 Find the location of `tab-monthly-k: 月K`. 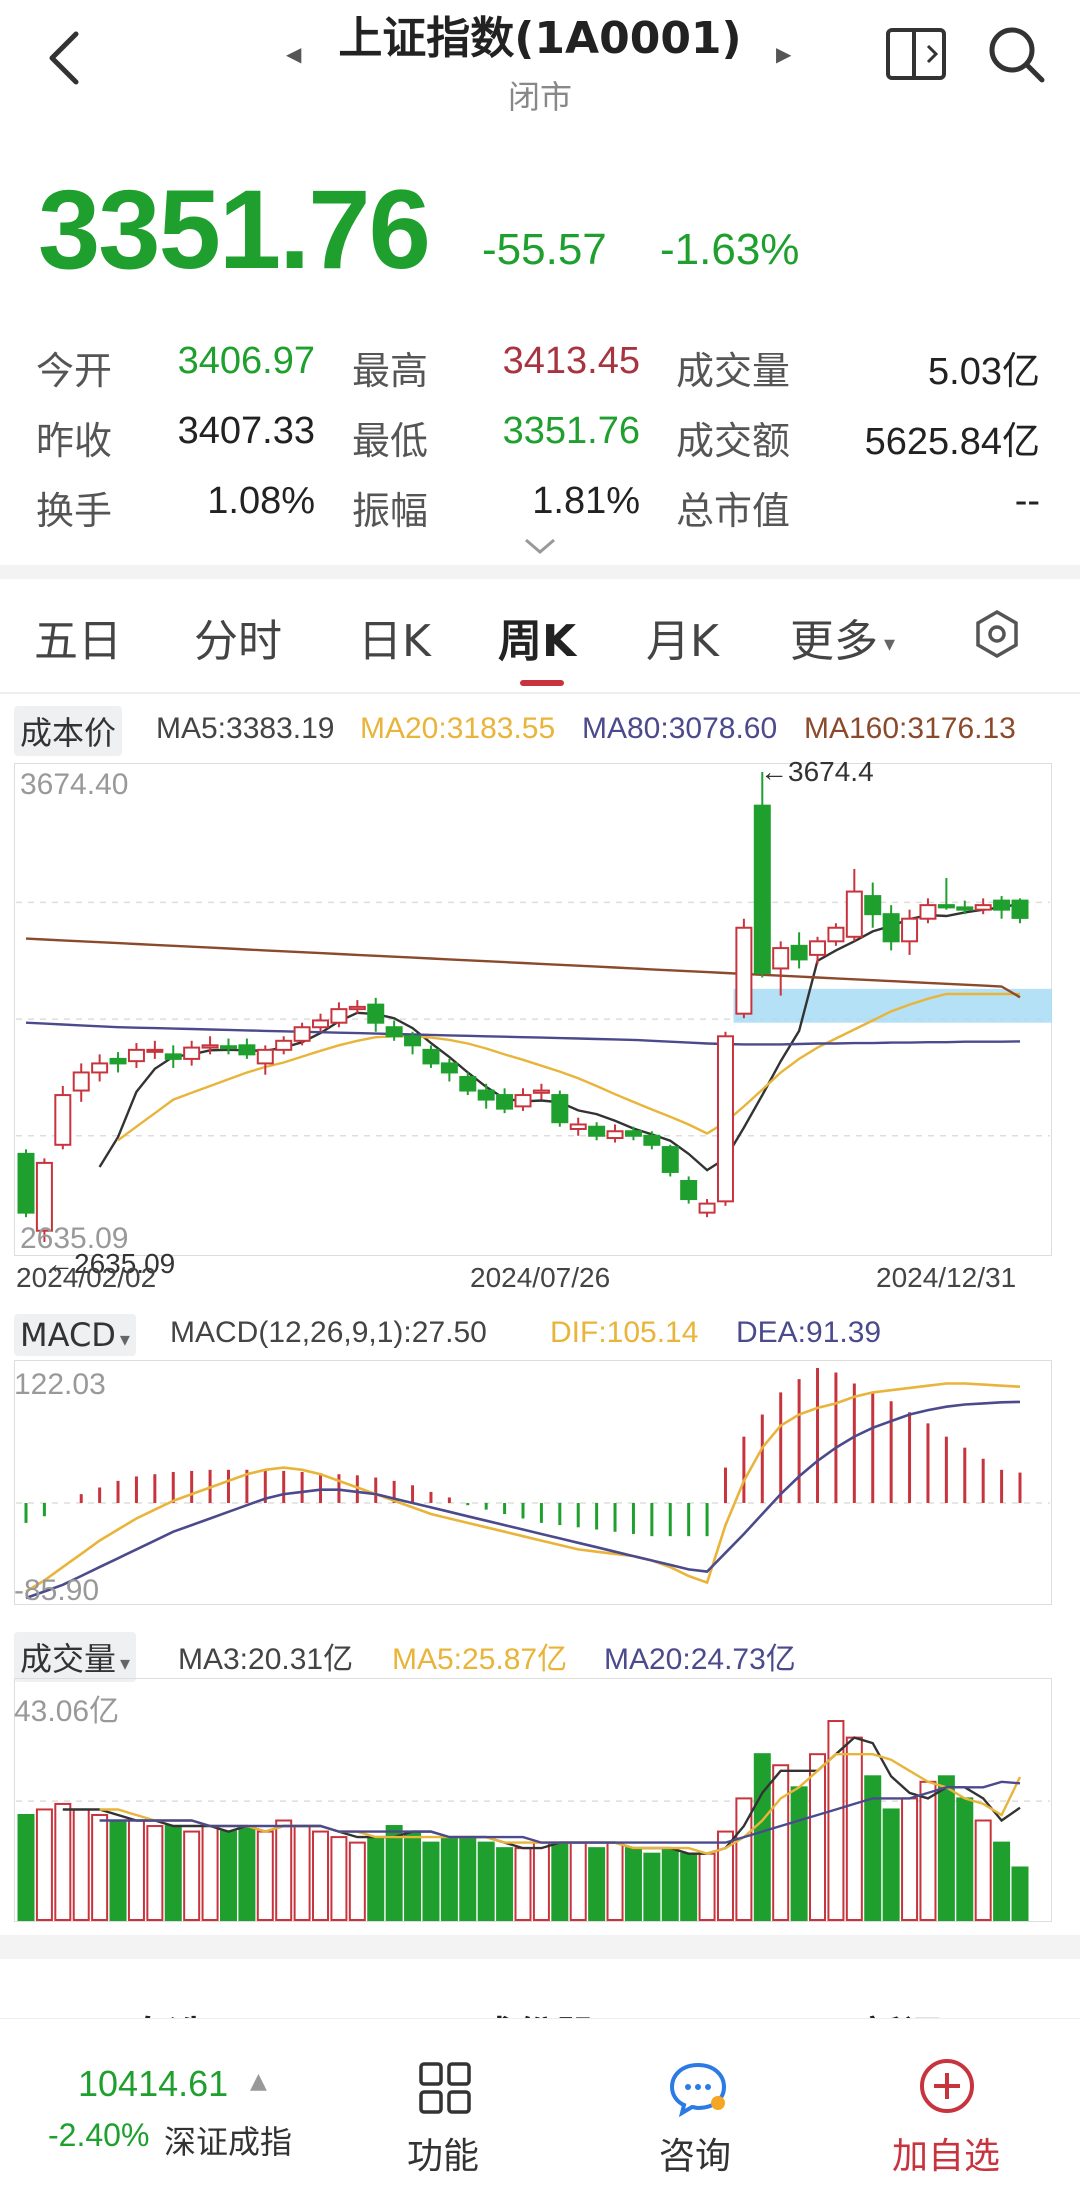

tab-monthly-k: 月K is located at coordinates (682, 641).